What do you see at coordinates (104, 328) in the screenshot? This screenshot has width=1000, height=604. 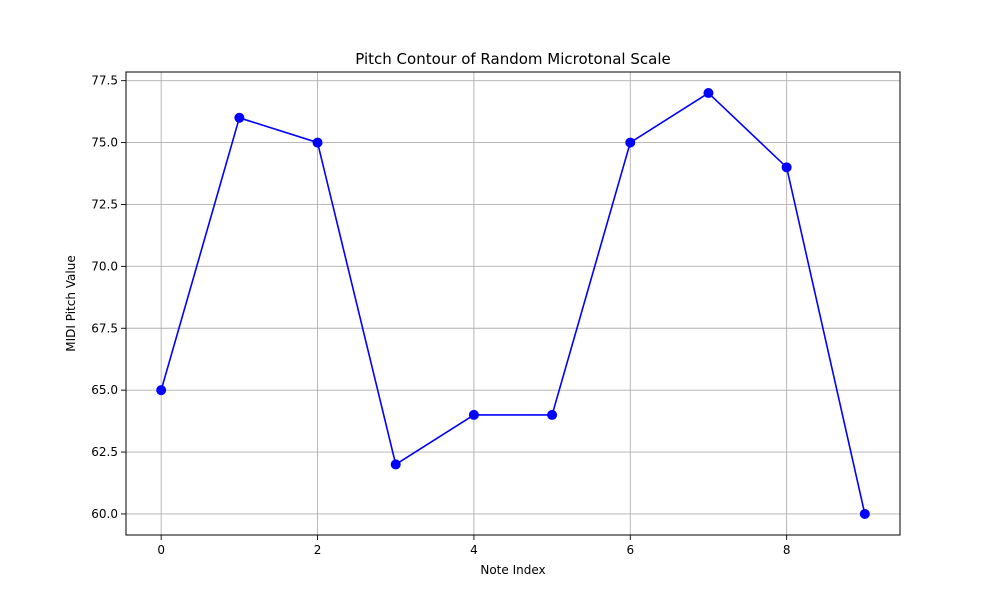 I see `y-tick-label: 67.5` at bounding box center [104, 328].